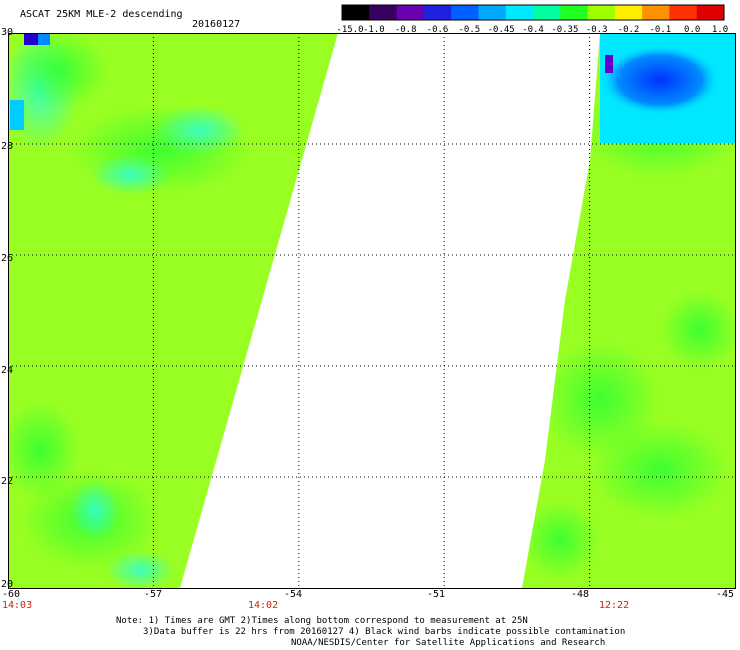 This screenshot has height=650, width=740. I want to click on colorbar-tick-label: -0.5, so click(469, 30).